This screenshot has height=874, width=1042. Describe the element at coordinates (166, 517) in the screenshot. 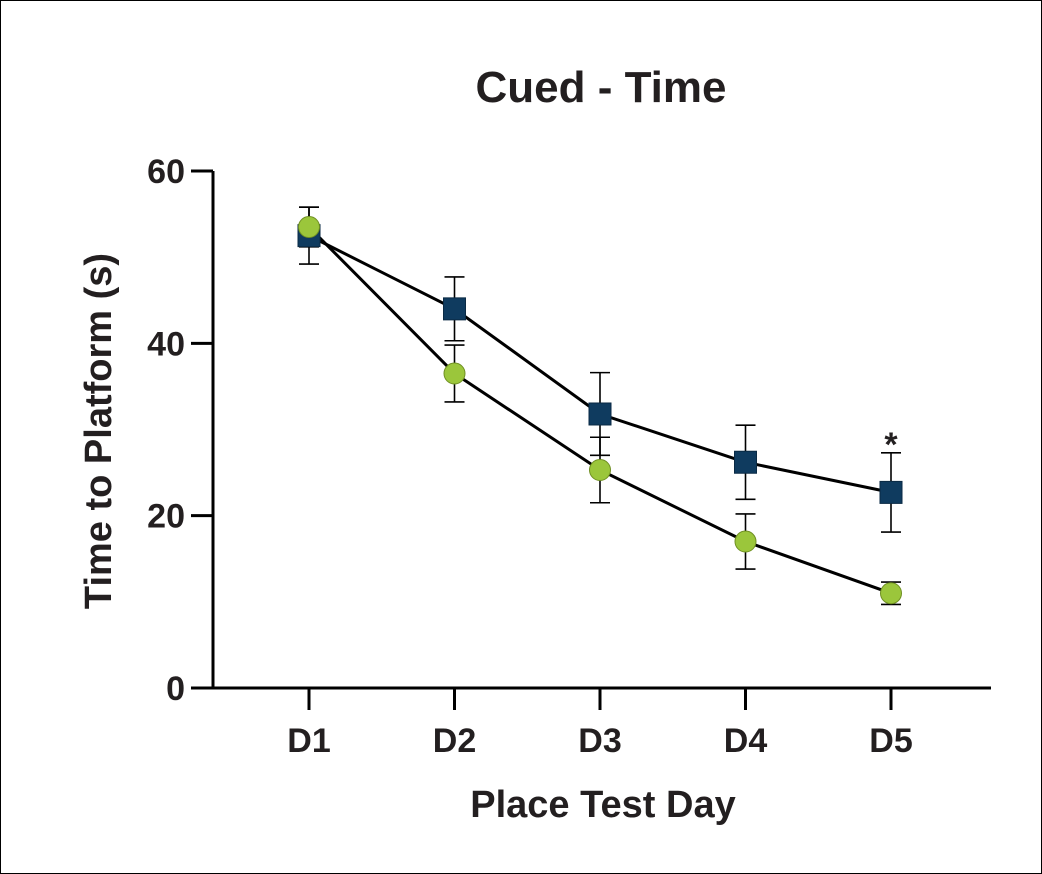

I see `y-tick-label: 20` at that location.